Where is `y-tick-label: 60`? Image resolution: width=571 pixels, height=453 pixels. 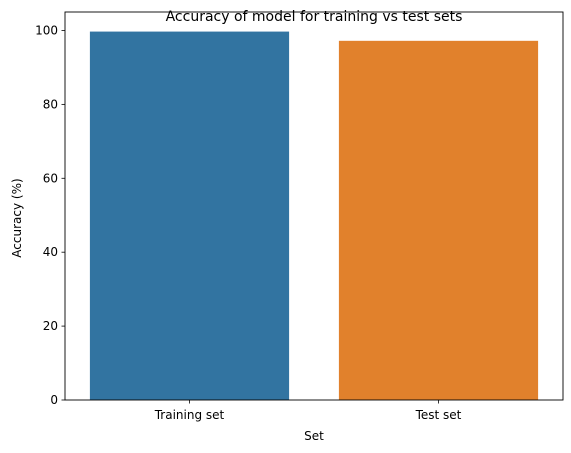
y-tick-label: 60 is located at coordinates (50, 178).